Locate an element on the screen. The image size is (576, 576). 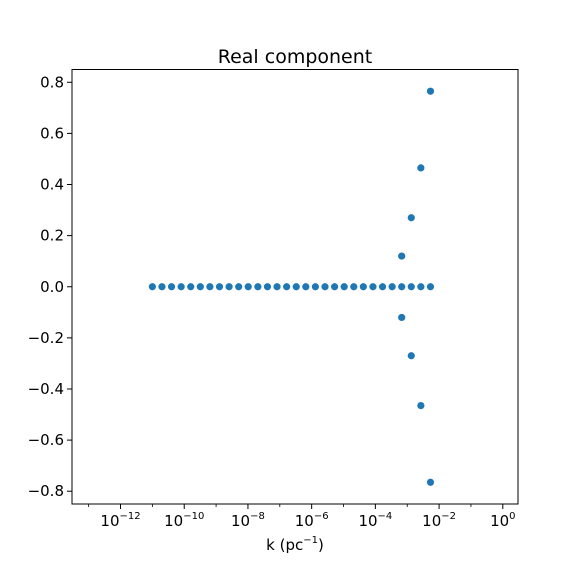
x-tick-label: 10⁻¹² is located at coordinates (120, 520).